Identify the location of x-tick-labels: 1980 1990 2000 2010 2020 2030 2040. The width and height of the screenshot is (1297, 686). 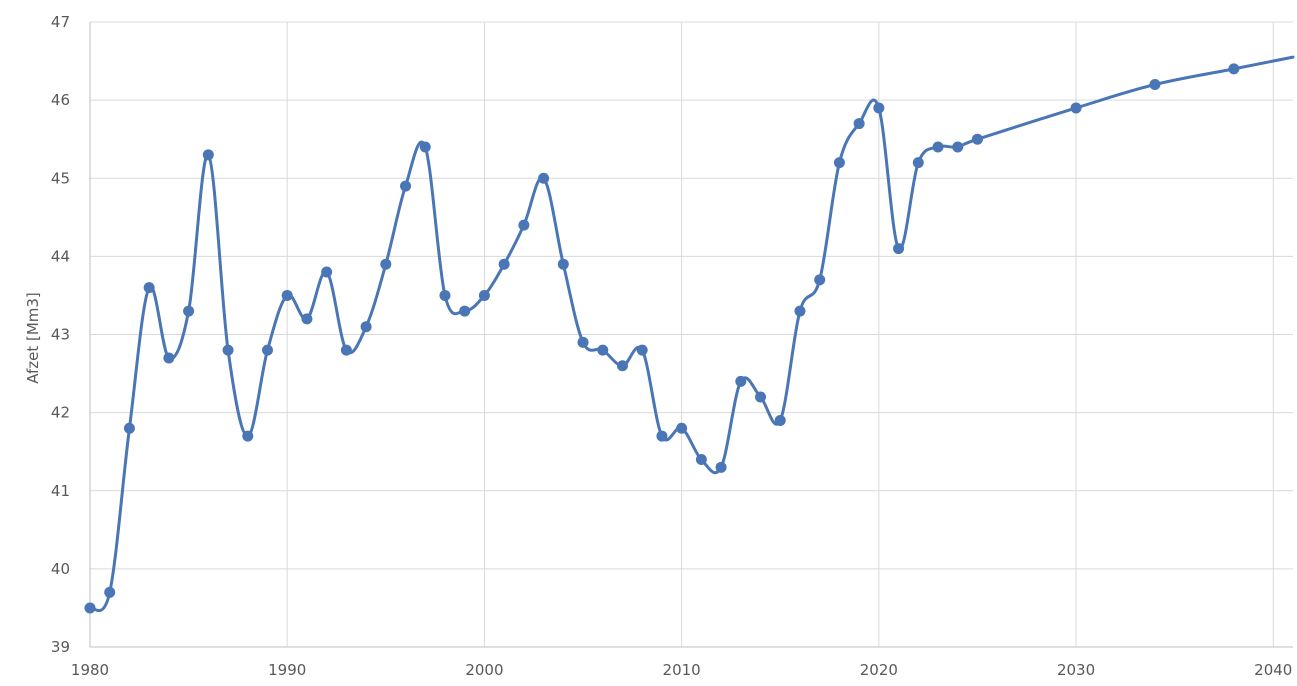
(681, 670).